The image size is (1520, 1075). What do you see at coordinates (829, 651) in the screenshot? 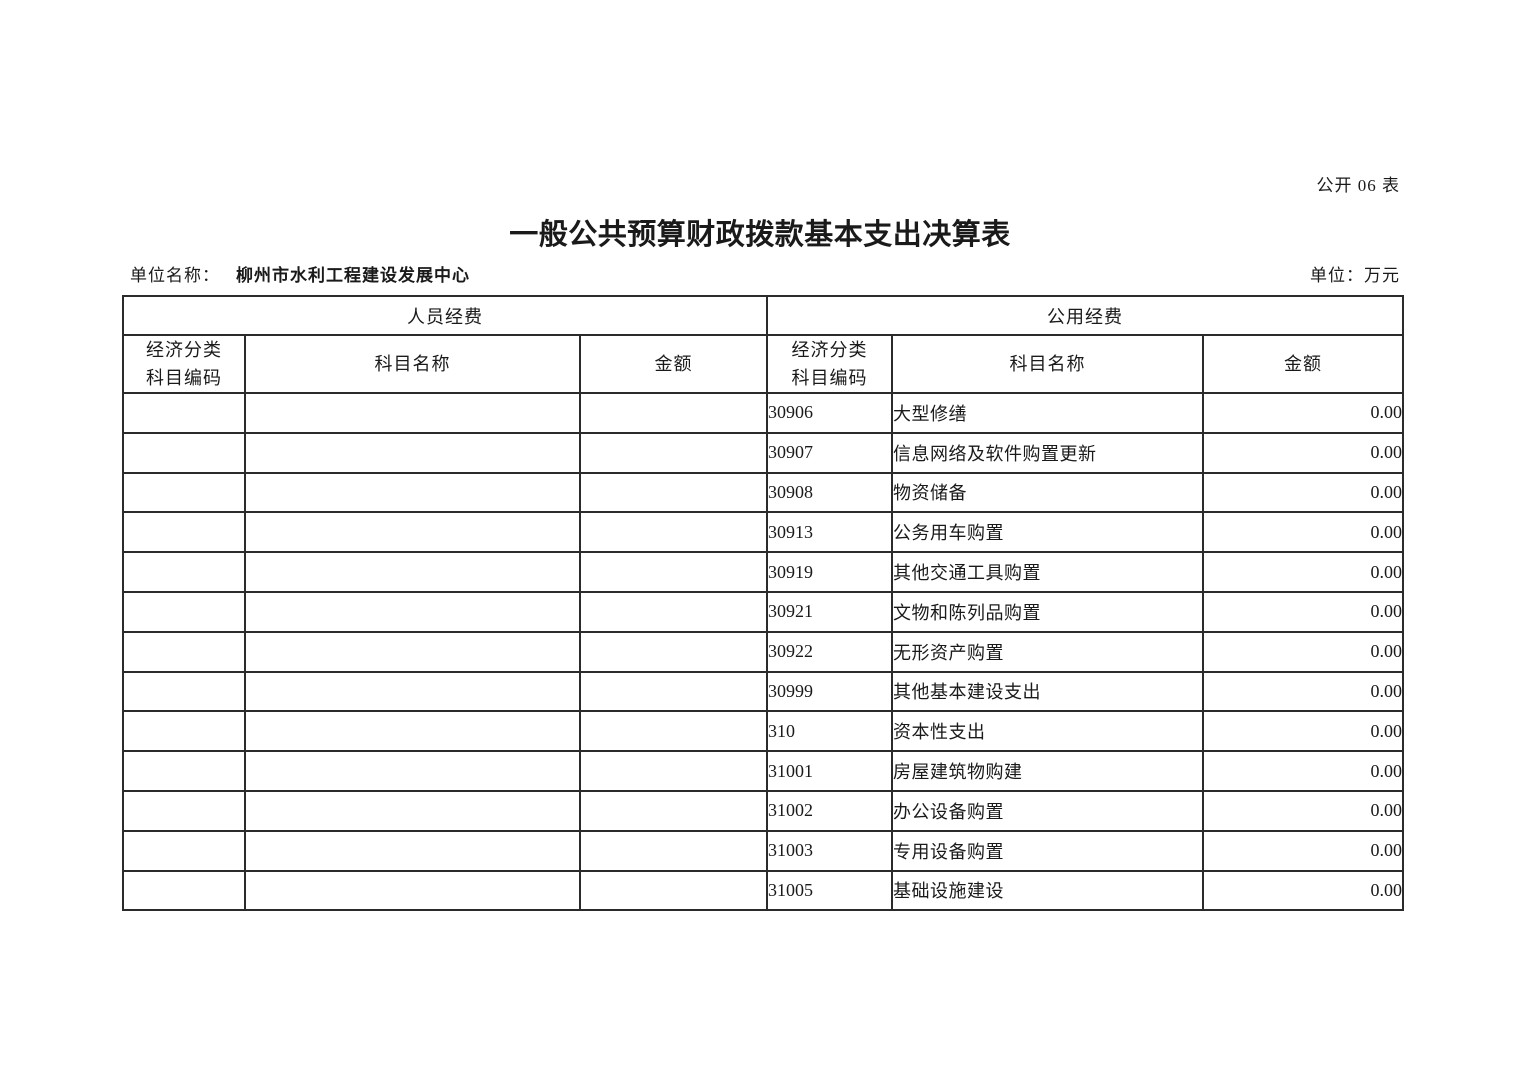
I see `public-code-cell: 30922` at bounding box center [829, 651].